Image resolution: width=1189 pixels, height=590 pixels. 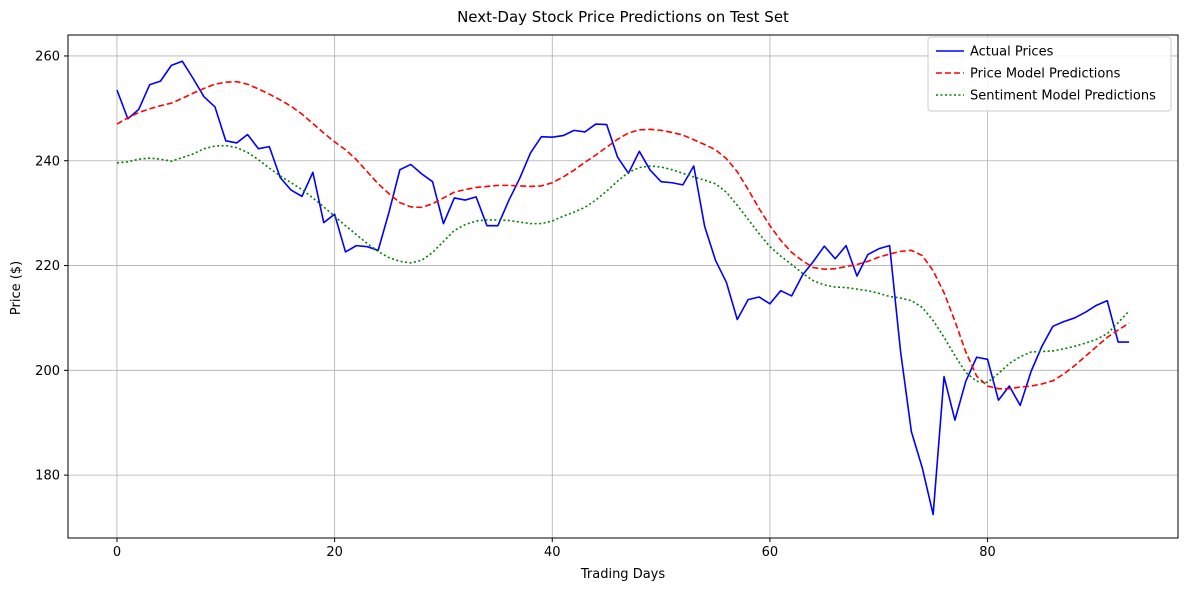 I want to click on y-tick-label: 220, so click(x=47, y=266).